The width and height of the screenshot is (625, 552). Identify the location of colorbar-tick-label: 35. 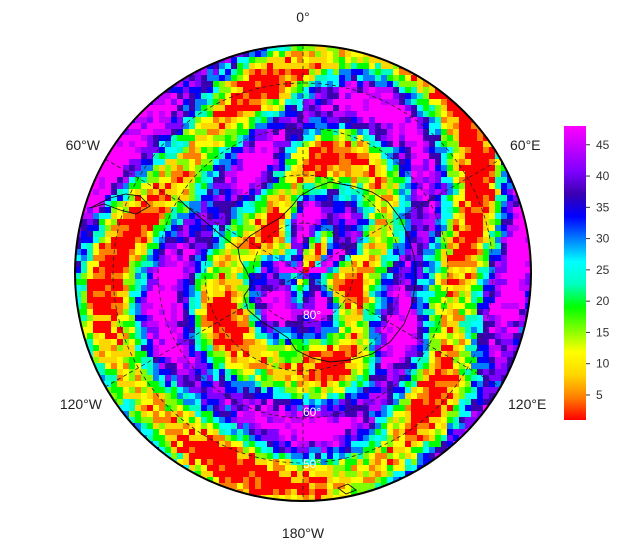
(603, 207).